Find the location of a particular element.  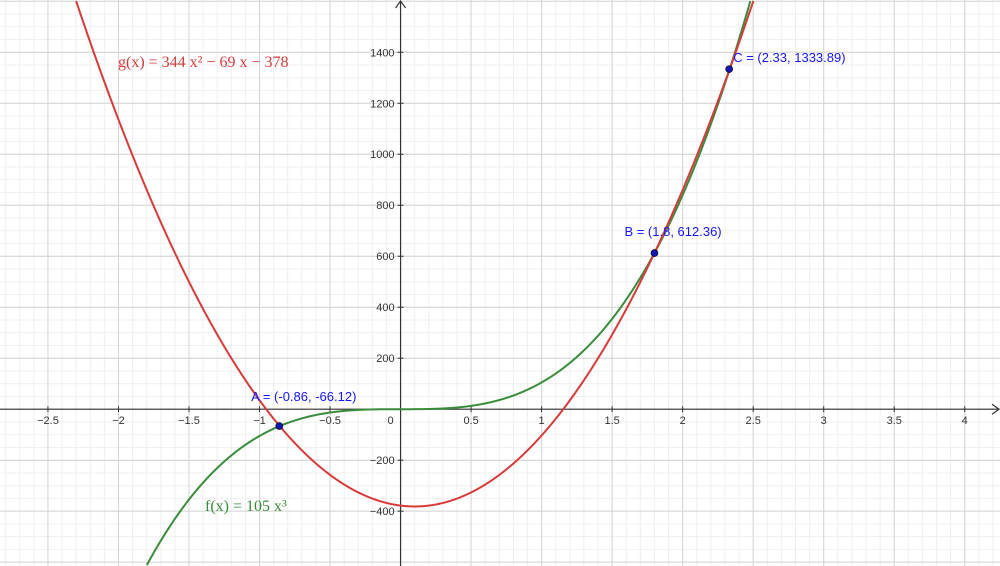

y-tick-label: −400 is located at coordinates (382, 512).